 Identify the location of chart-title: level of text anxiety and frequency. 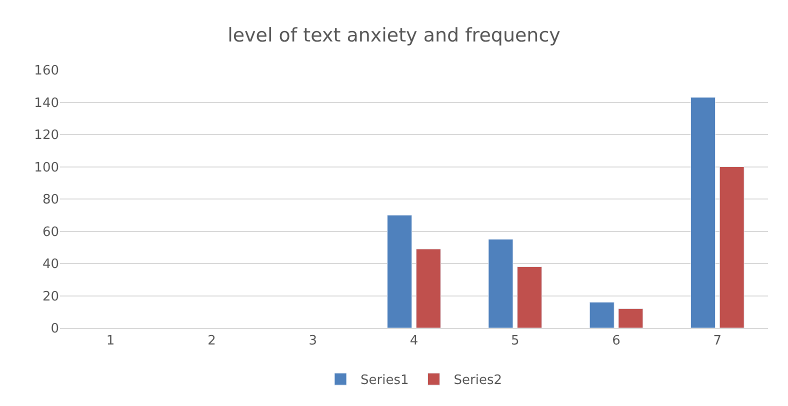
(394, 35).